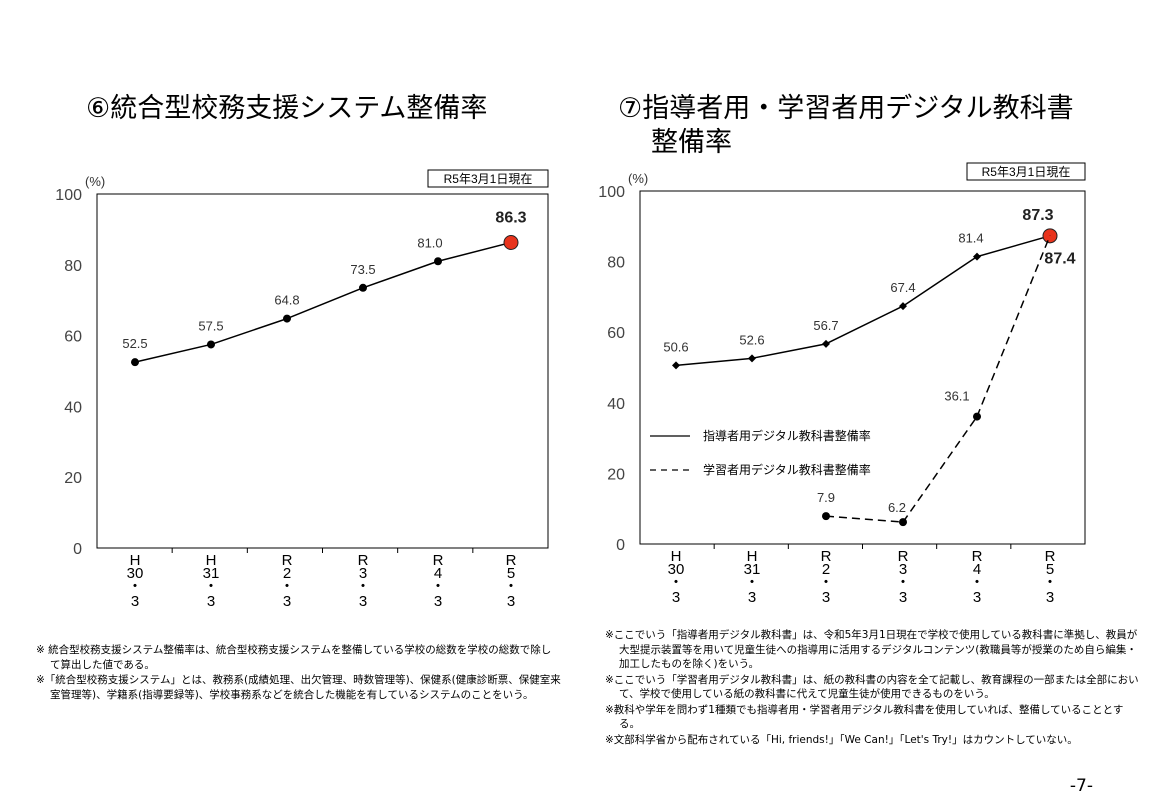  What do you see at coordinates (77, 549) in the screenshot?
I see `y-tick-label: 0` at bounding box center [77, 549].